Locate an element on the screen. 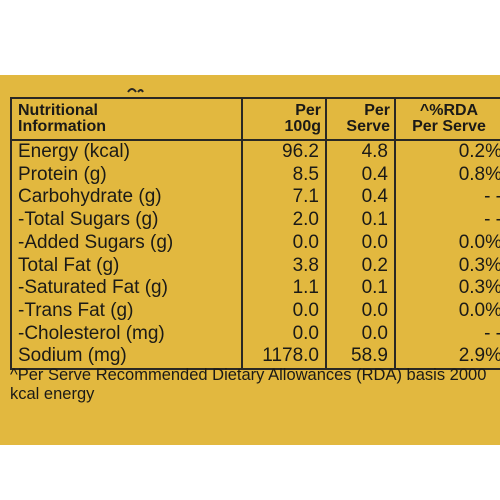 Image resolution: width=500 pixels, height=500 pixels. value-per-serve: 58.9 is located at coordinates (360, 358).